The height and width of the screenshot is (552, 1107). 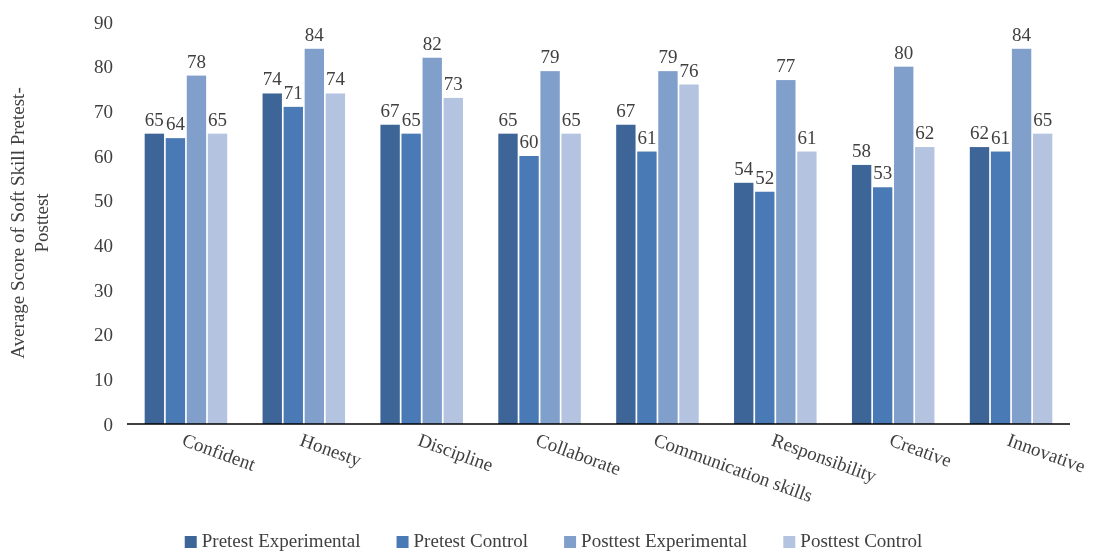 What do you see at coordinates (471, 540) in the screenshot?
I see `legend-label: Pretest Control` at bounding box center [471, 540].